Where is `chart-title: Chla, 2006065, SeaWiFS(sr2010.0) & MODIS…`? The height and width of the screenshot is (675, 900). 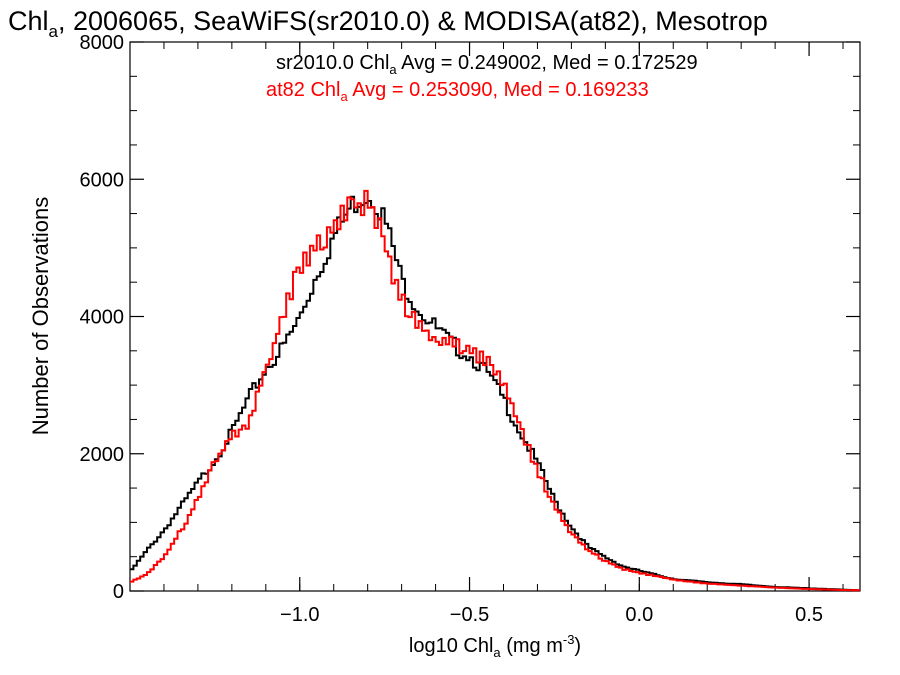 chart-title: Chla, 2006065, SeaWiFS(sr2010.0) & MODIS… is located at coordinates (388, 23).